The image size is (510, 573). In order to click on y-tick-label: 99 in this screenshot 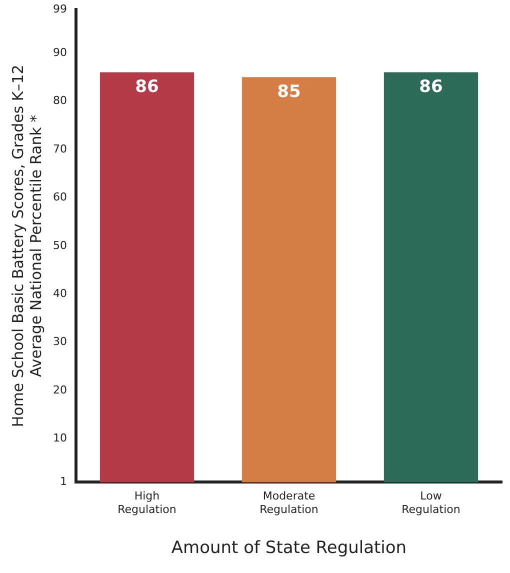, I will do `click(59, 9)`.